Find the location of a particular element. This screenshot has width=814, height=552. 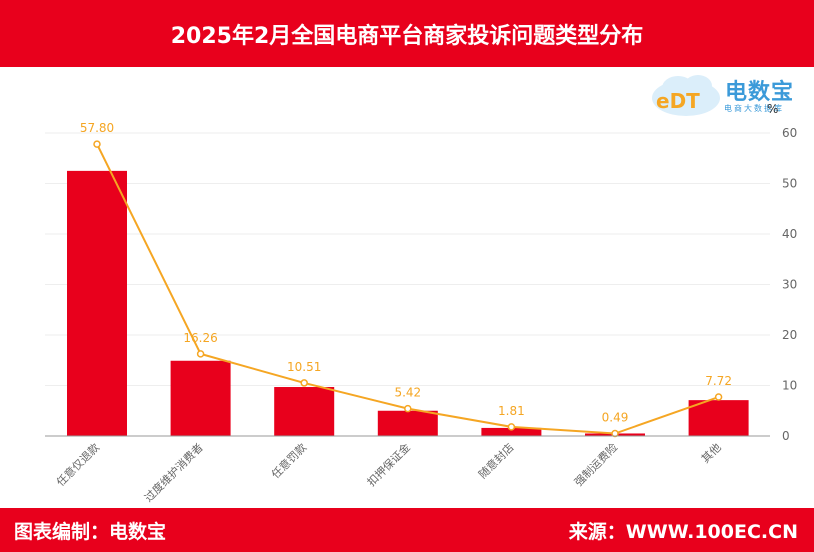

data-label: 1.81 is located at coordinates (511, 411).